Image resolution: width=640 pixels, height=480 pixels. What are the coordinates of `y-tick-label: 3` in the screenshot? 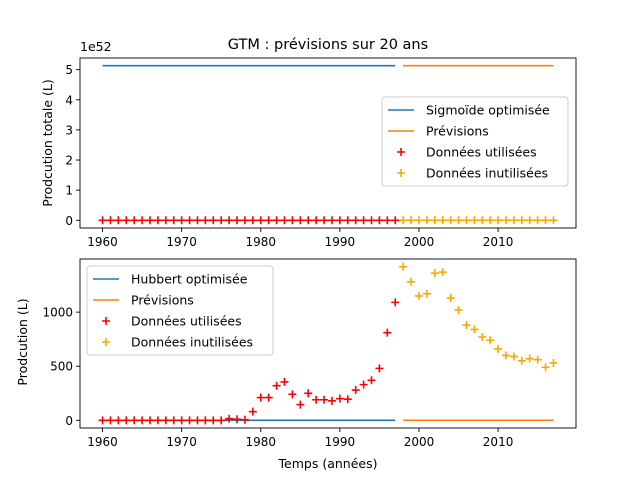 It's located at (69, 130).